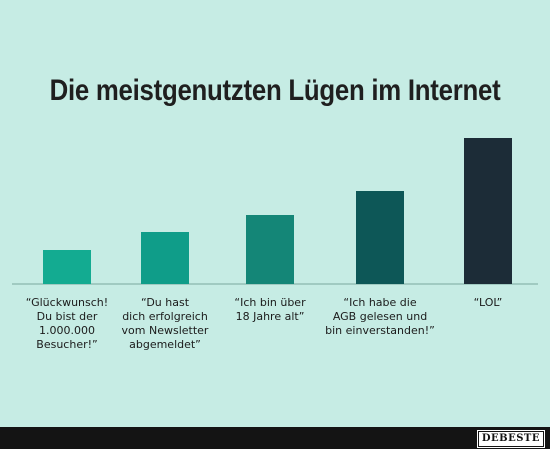 This screenshot has height=449, width=550. What do you see at coordinates (488, 302) in the screenshot?
I see `category-label-5: “LOL”` at bounding box center [488, 302].